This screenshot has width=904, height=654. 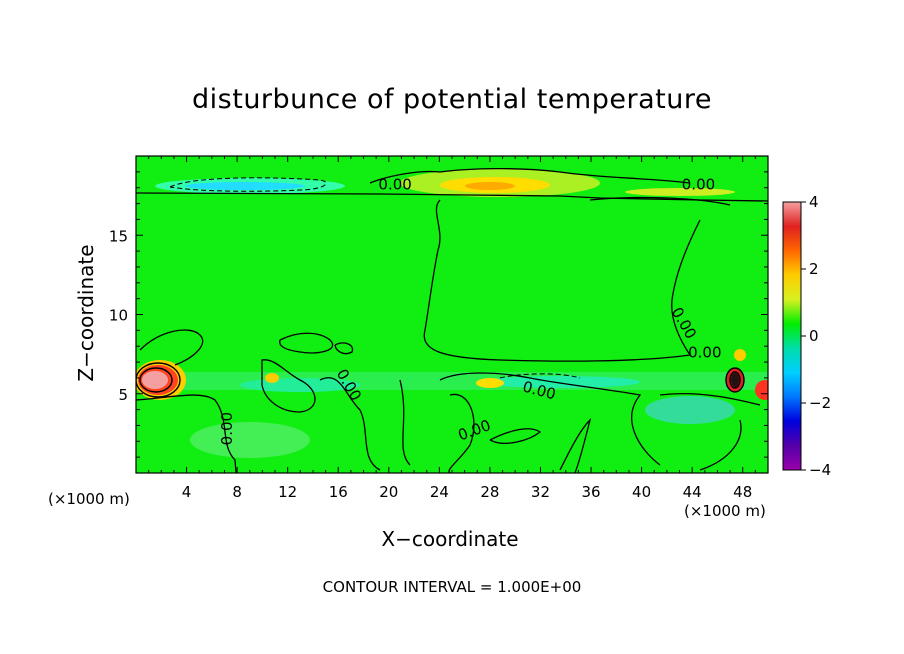 I want to click on contour-mid-loop, so click(x=461, y=433).